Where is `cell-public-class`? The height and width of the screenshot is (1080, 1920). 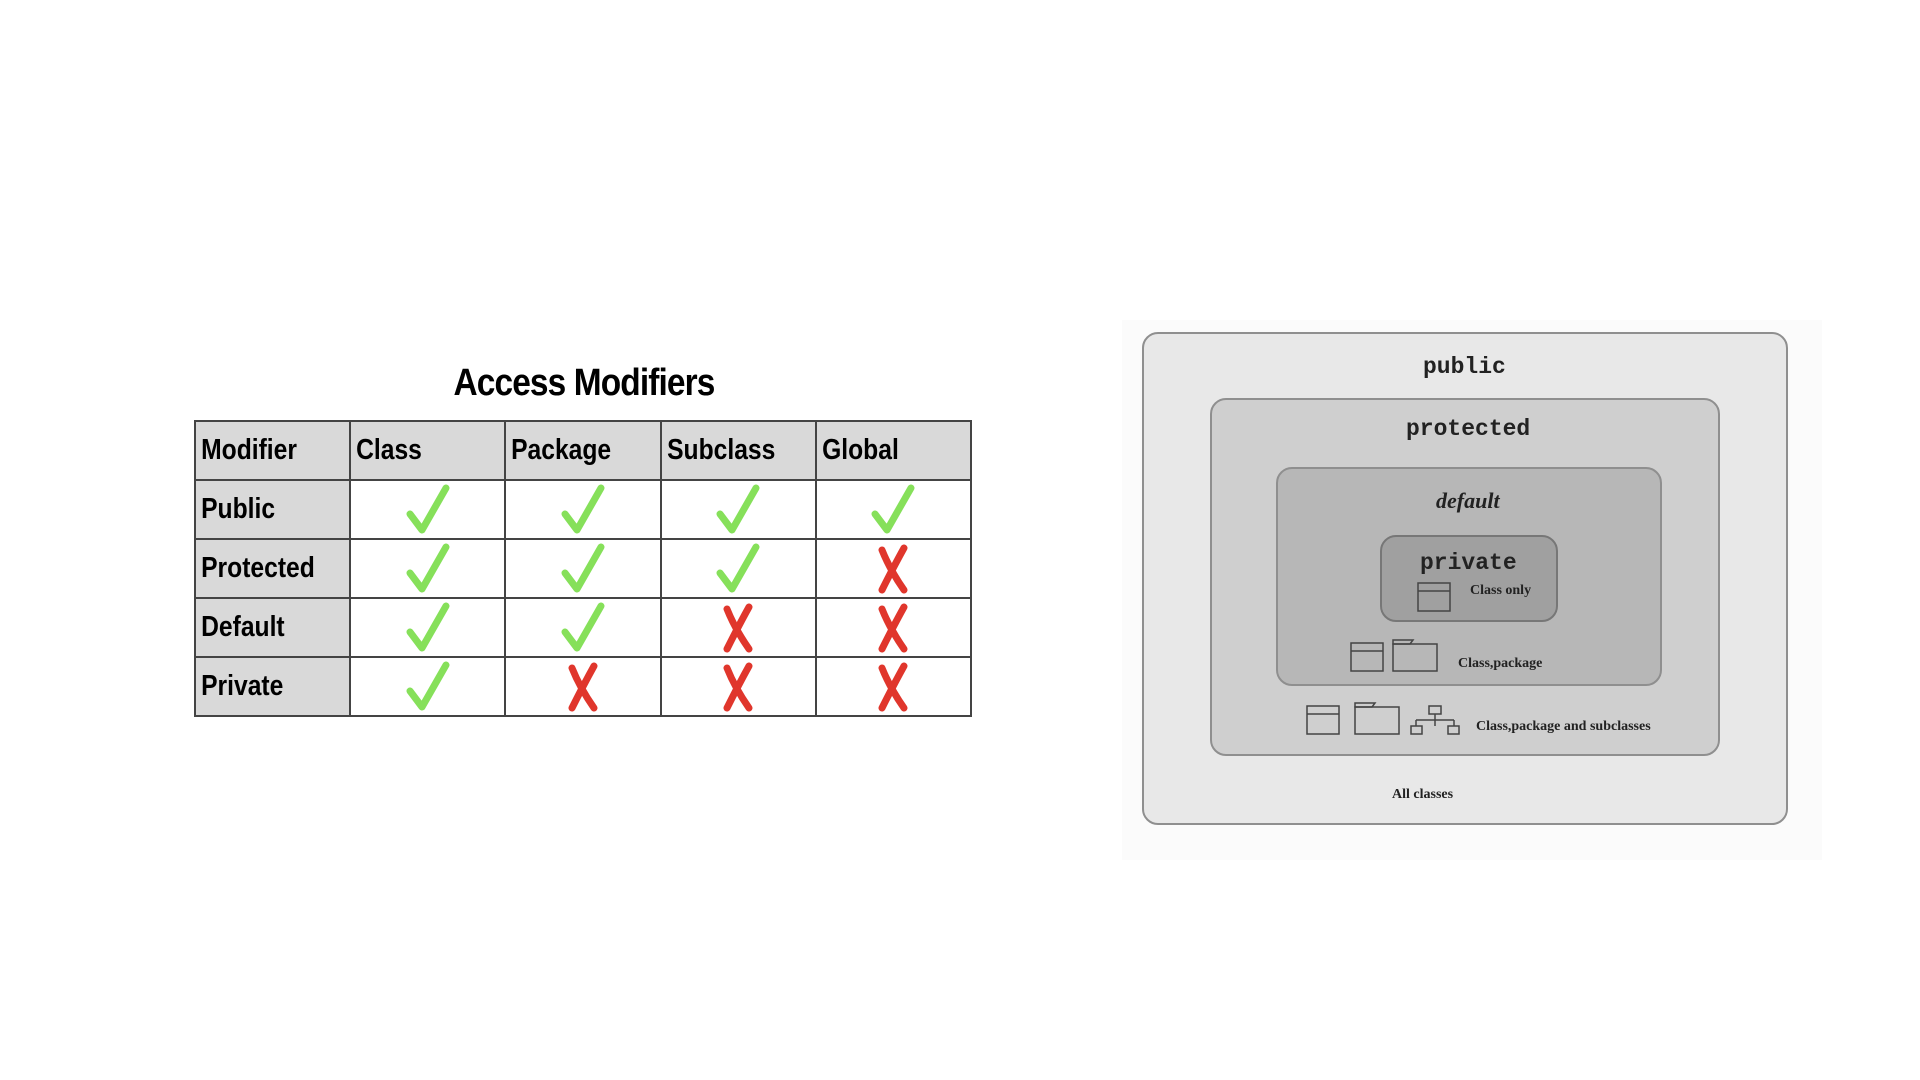
cell-public-class is located at coordinates (428, 509).